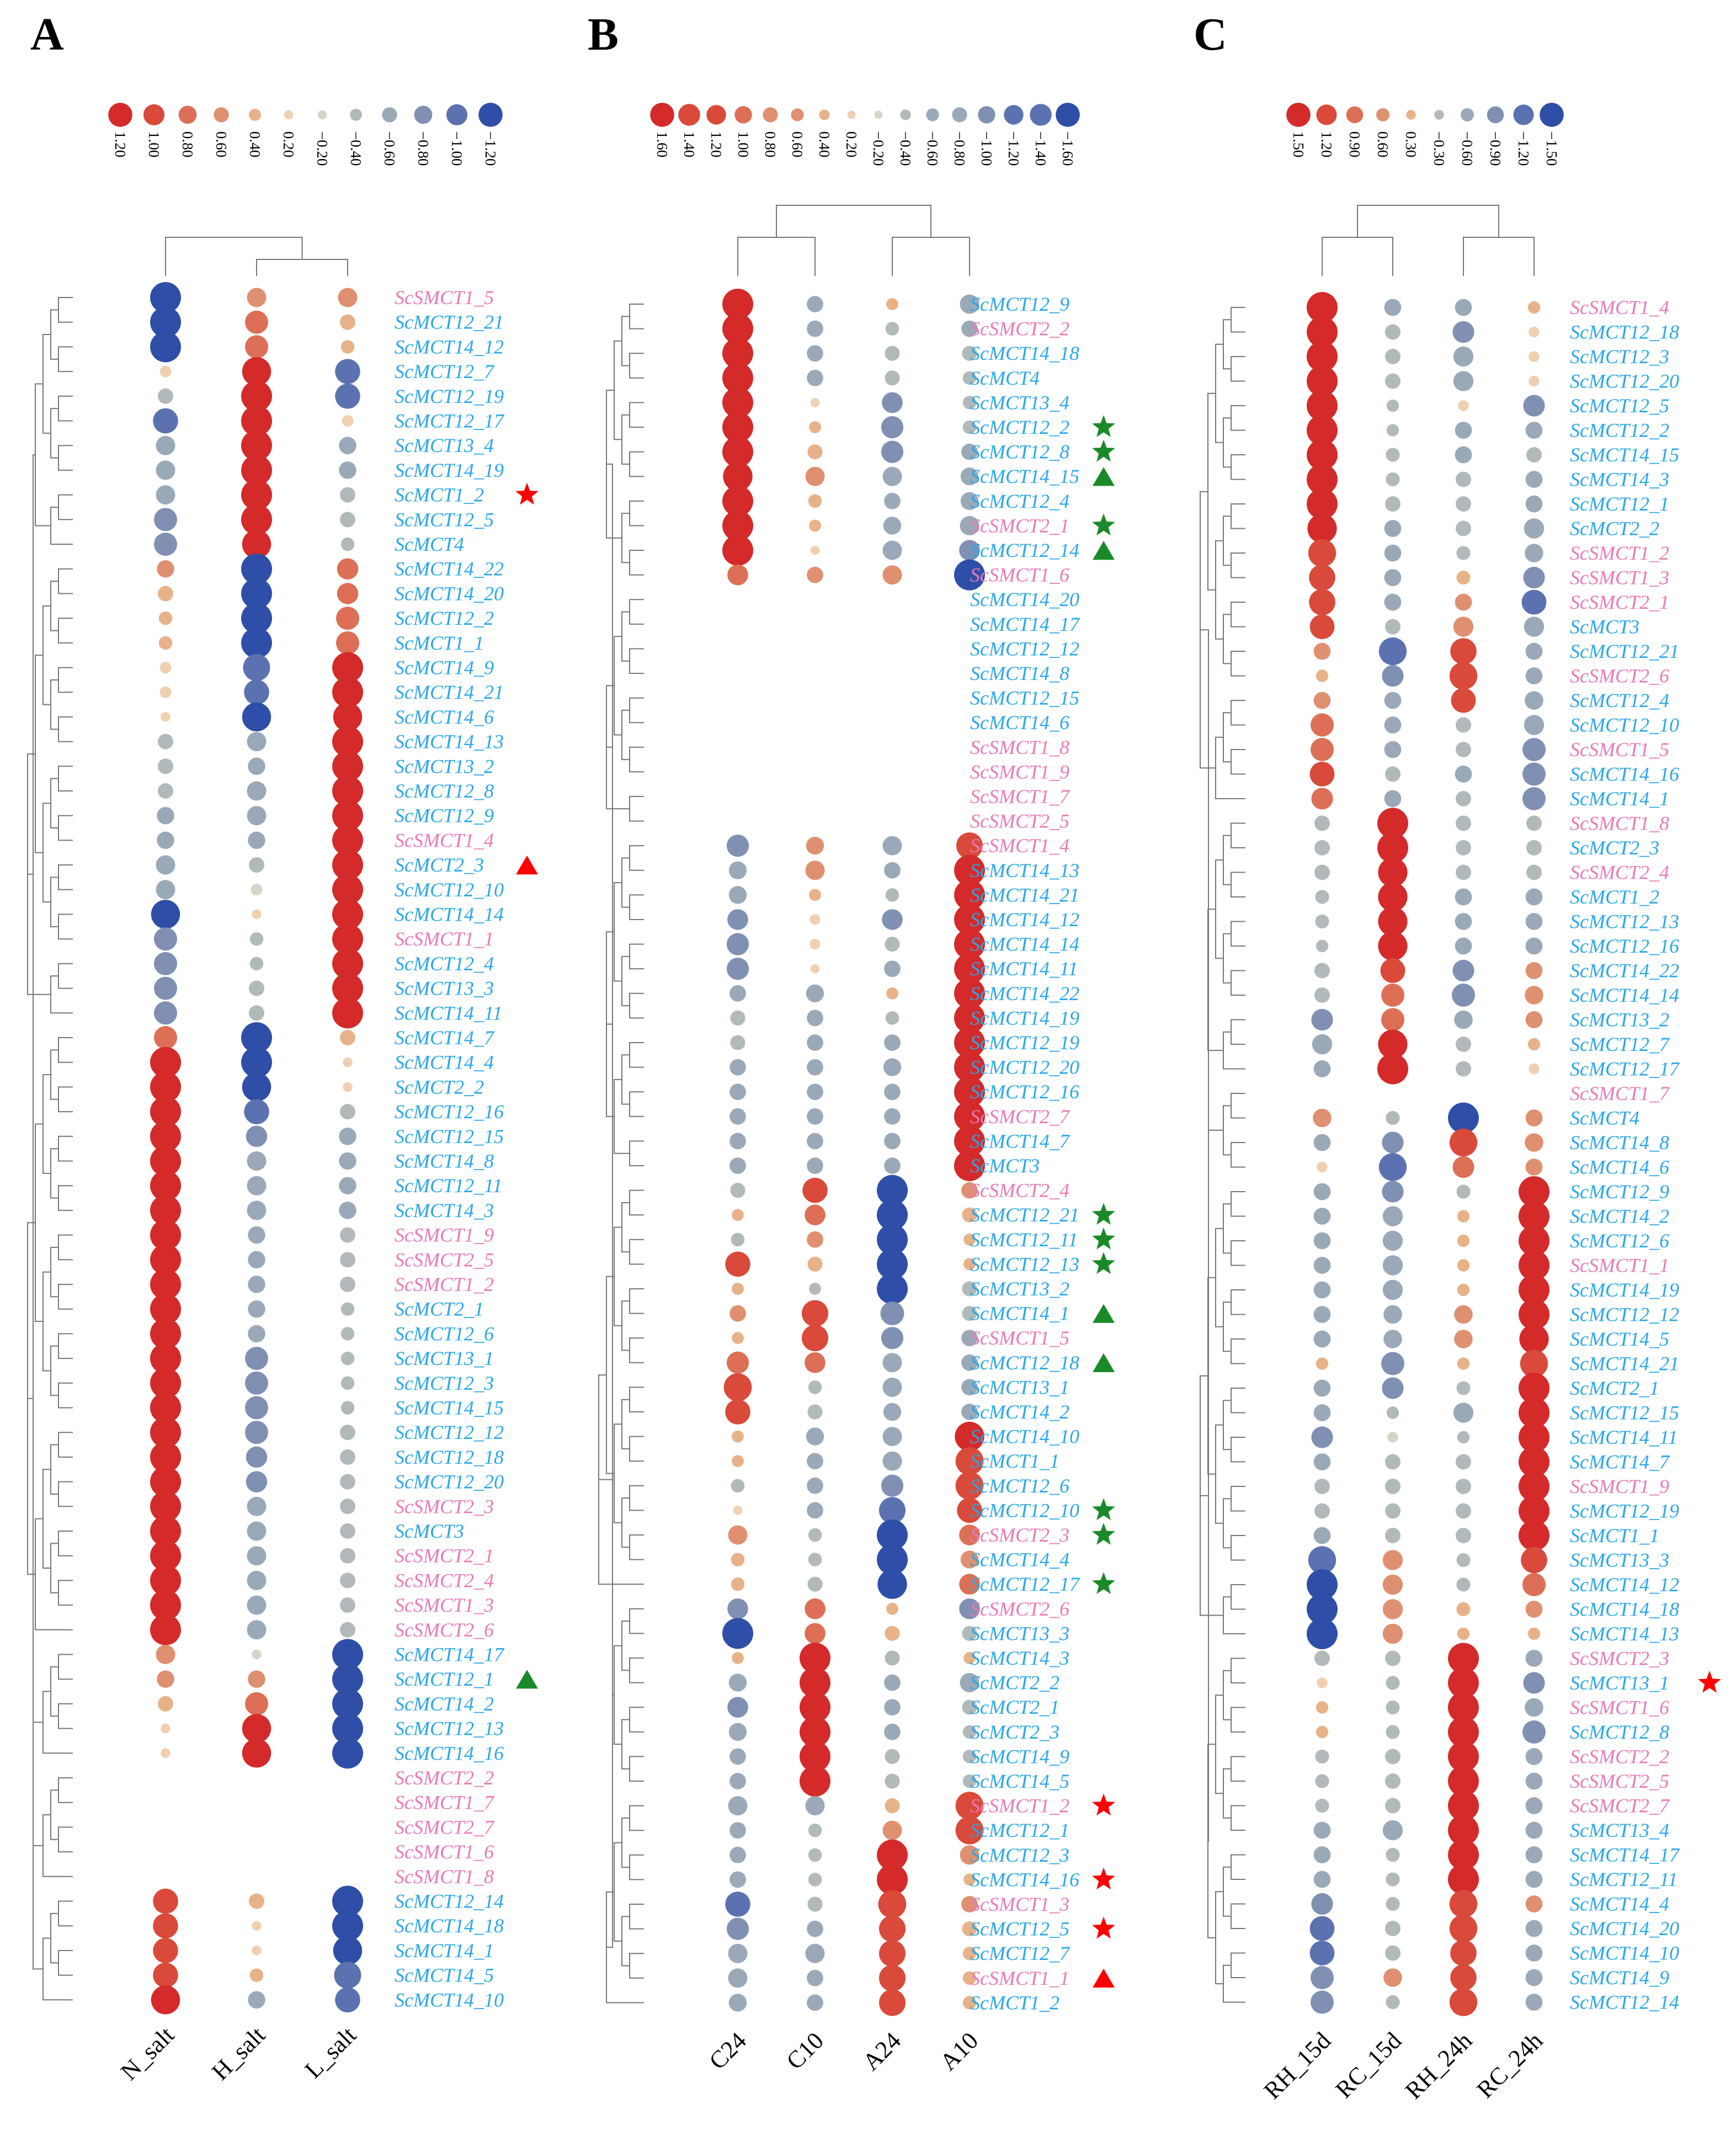 Image resolution: width=1736 pixels, height=2141 pixels. I want to click on bubble-grid, so click(1428, 1154).